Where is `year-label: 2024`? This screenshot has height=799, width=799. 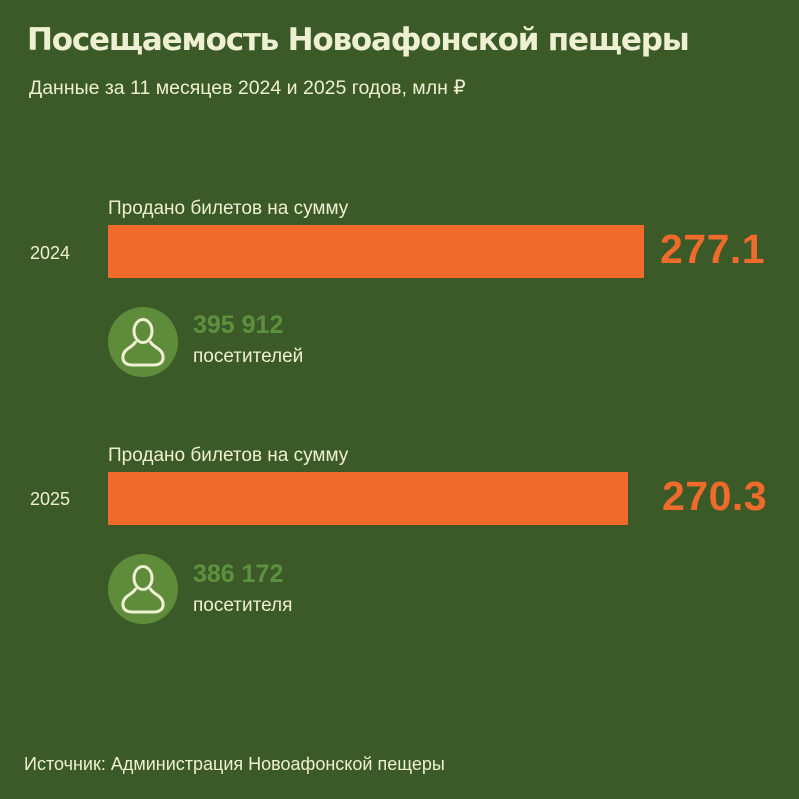
year-label: 2024 is located at coordinates (50, 253).